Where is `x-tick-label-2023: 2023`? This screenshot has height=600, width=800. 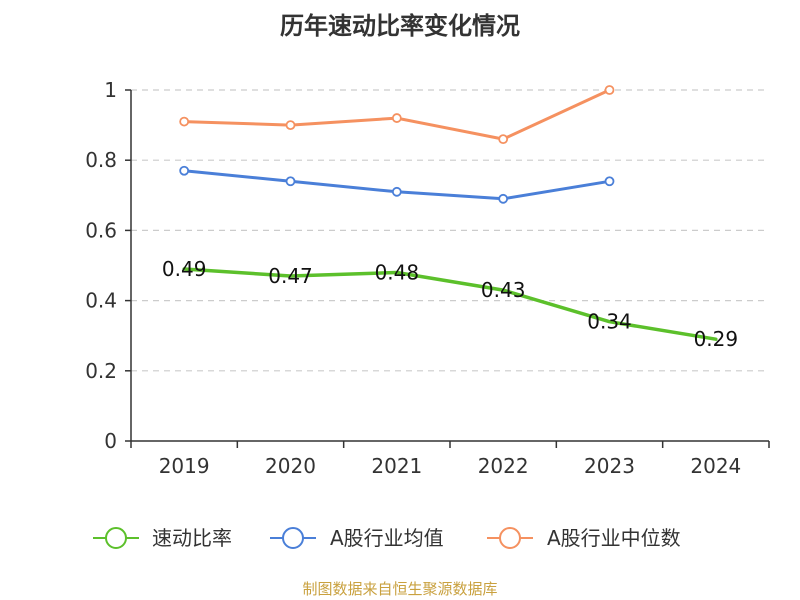
x-tick-label-2023: 2023 is located at coordinates (609, 466).